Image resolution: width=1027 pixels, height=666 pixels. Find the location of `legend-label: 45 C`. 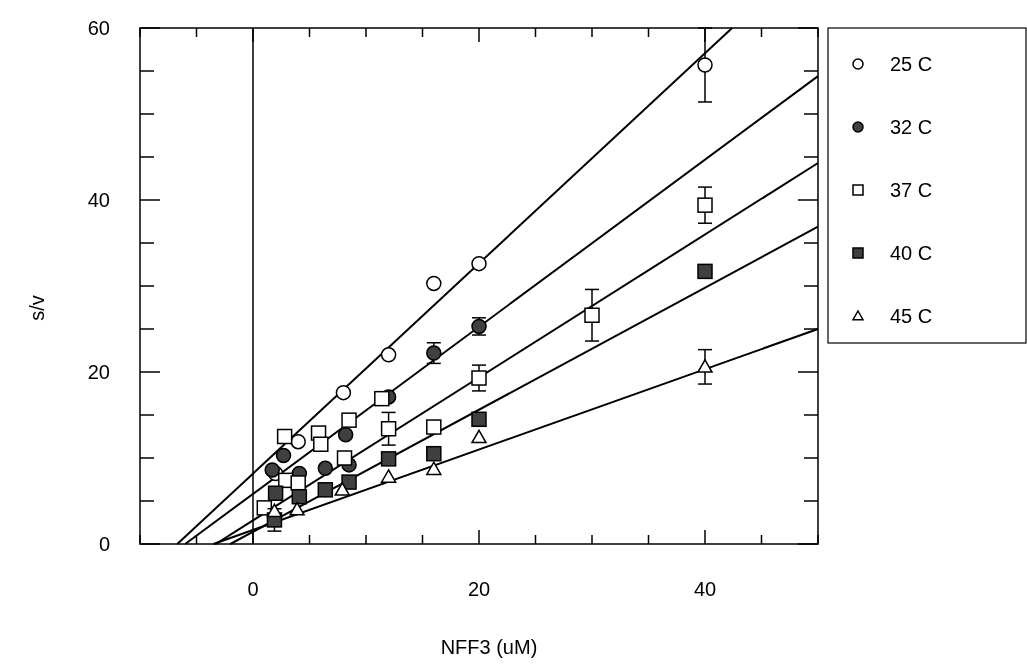

legend-label: 45 C is located at coordinates (911, 316).